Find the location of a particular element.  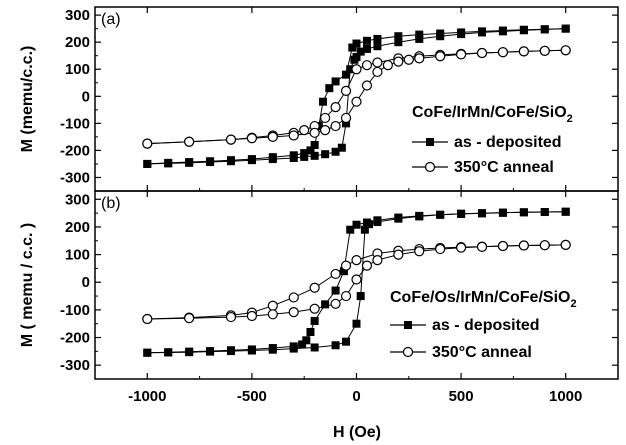

y-tick-label: -200 is located at coordinates (75, 150).